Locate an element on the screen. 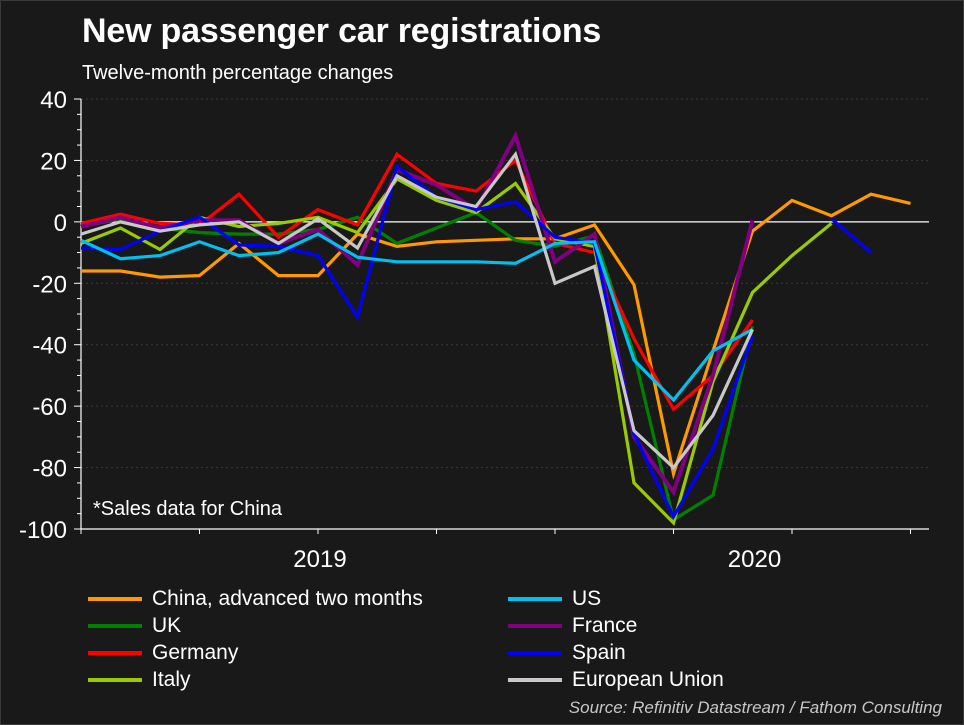 The width and height of the screenshot is (964, 725). legend-label: Germany is located at coordinates (195, 652).